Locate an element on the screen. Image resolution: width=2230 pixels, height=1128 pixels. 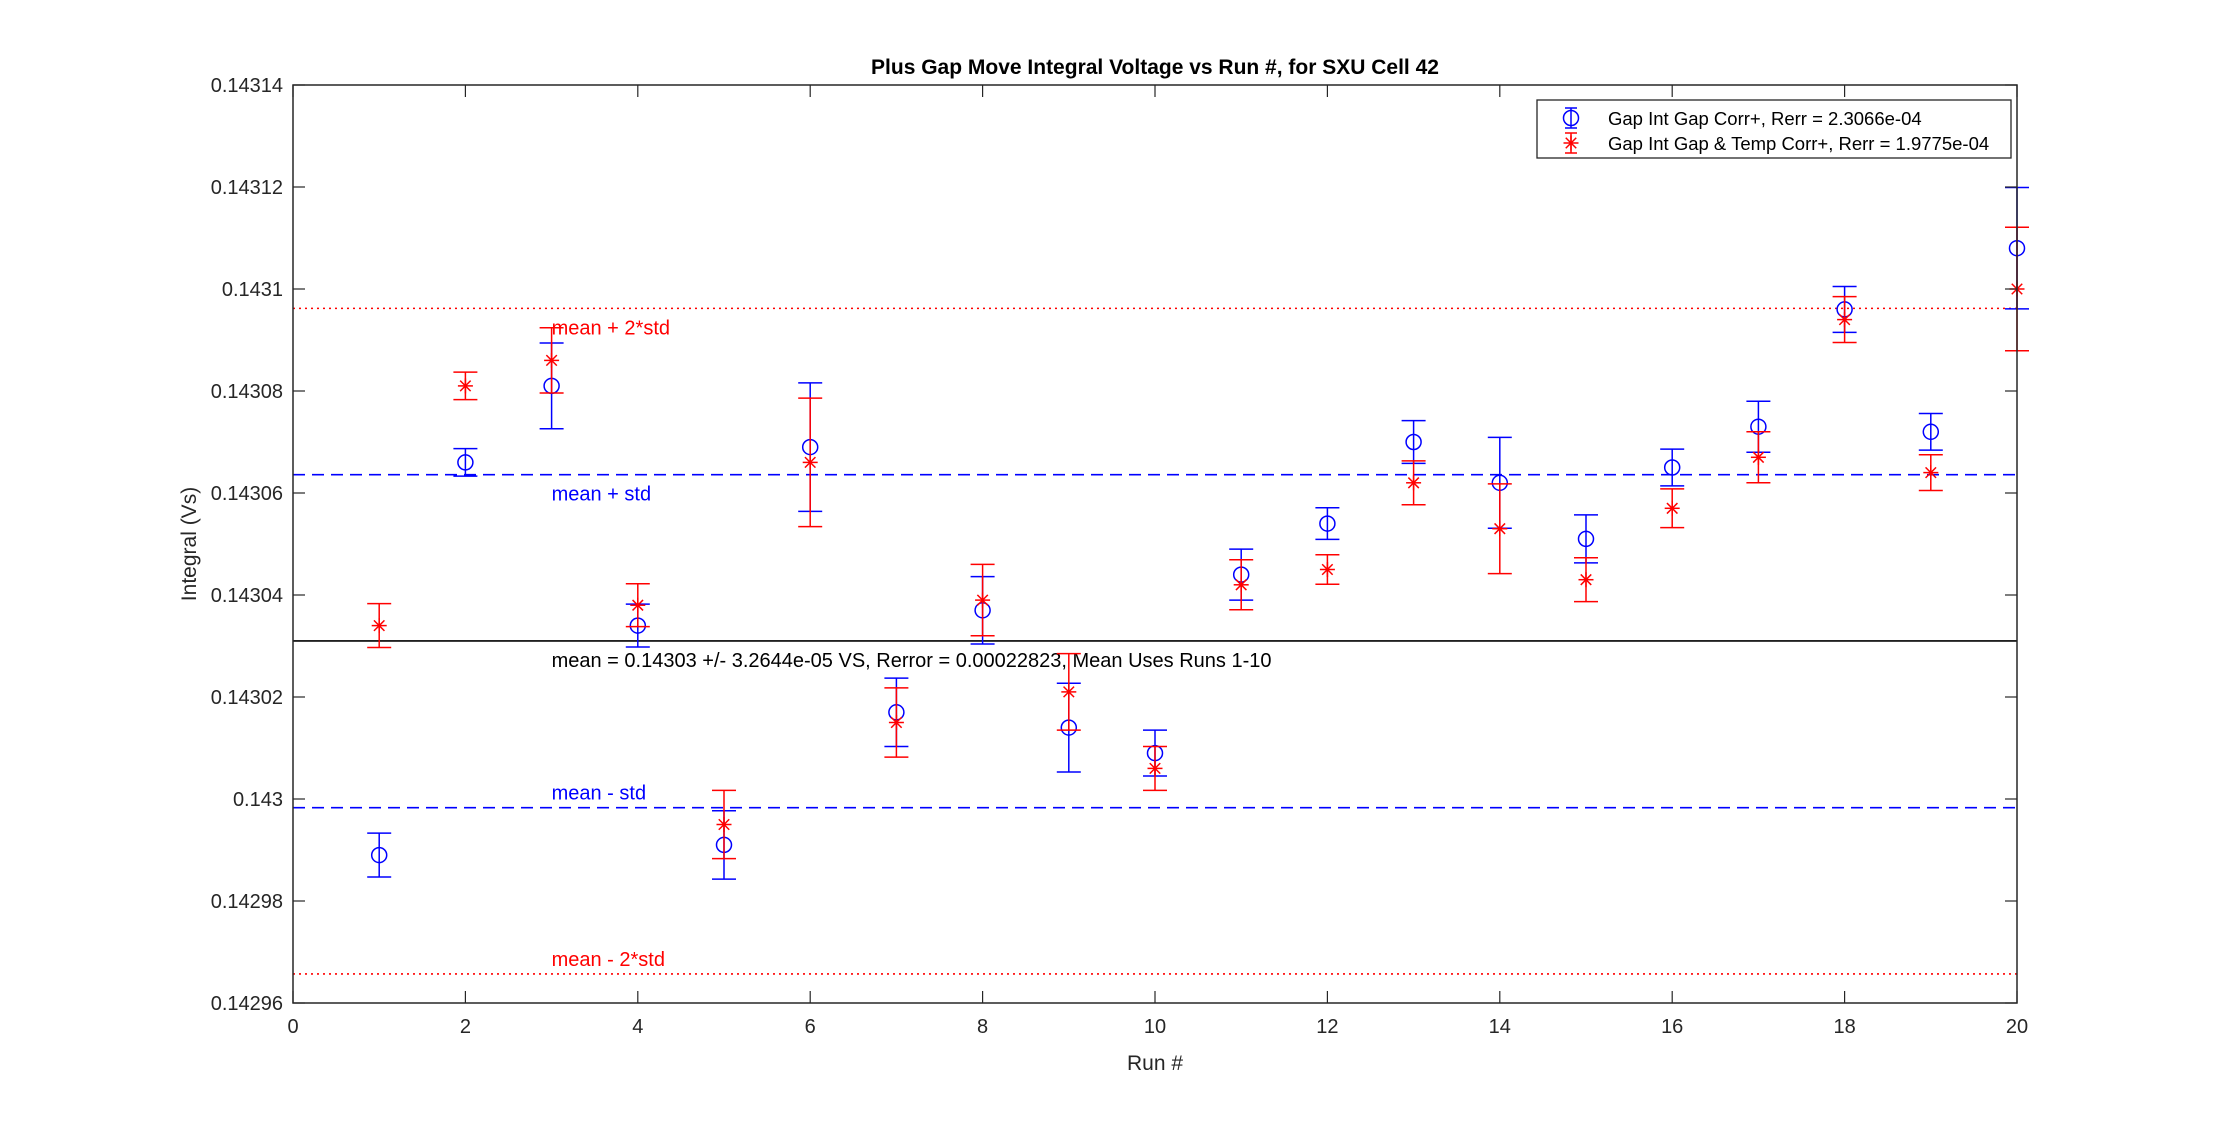
x-tick-label: 6 is located at coordinates (810, 1027).